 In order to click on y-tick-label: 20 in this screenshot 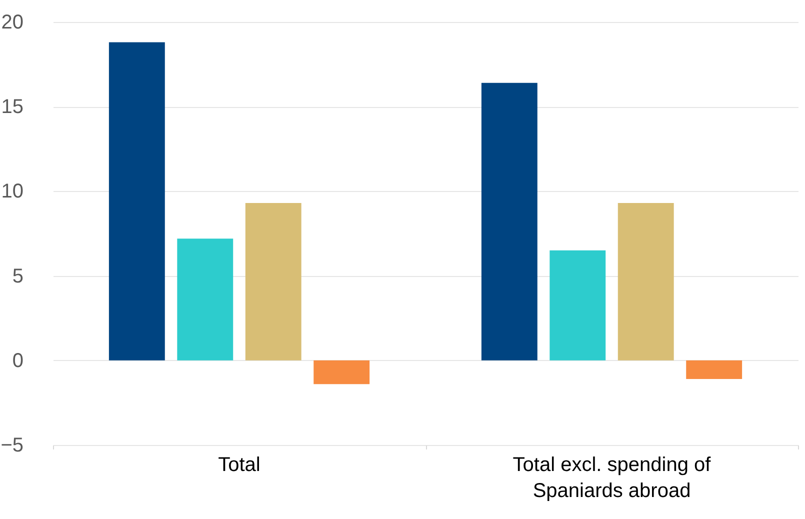, I will do `click(12, 23)`.